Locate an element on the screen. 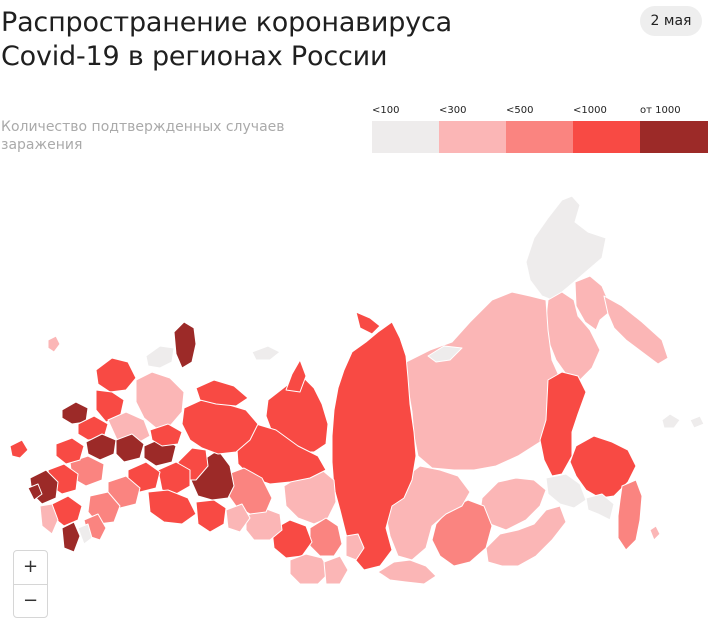 The height and width of the screenshot is (629, 708). region-kuril is located at coordinates (655, 533).